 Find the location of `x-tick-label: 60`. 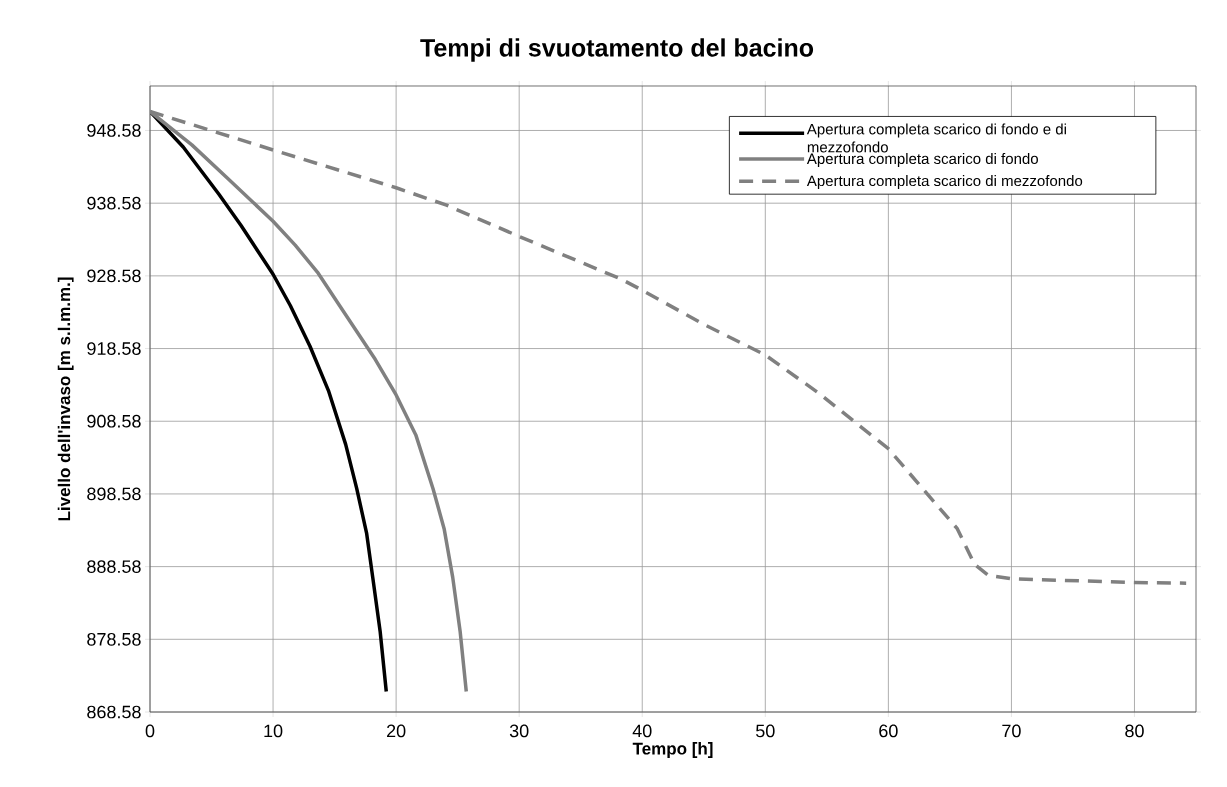

x-tick-label: 60 is located at coordinates (888, 731).